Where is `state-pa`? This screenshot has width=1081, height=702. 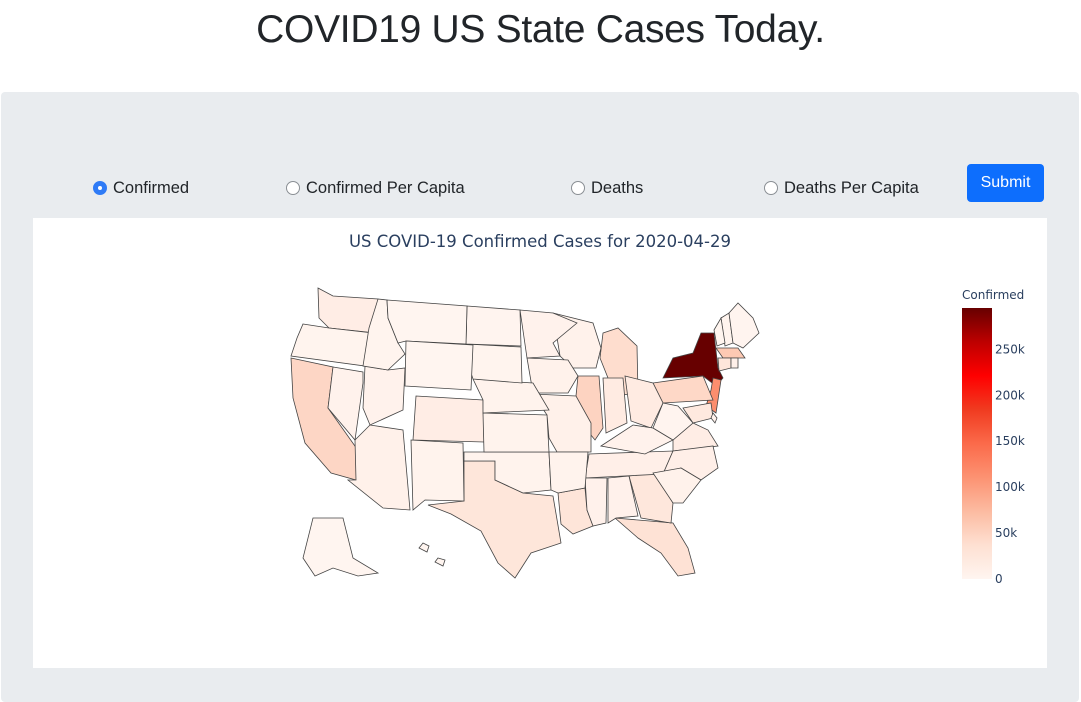
state-pa is located at coordinates (683, 389).